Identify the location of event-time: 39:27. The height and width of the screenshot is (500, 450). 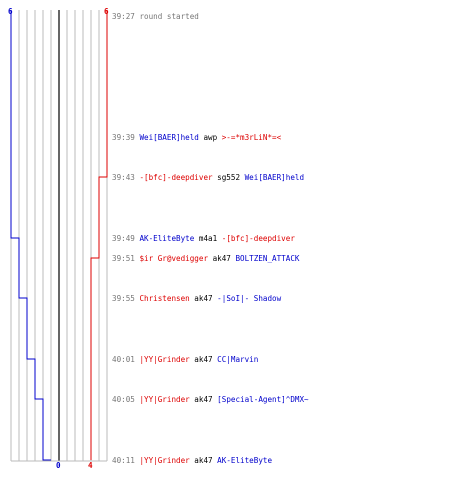
(125, 16).